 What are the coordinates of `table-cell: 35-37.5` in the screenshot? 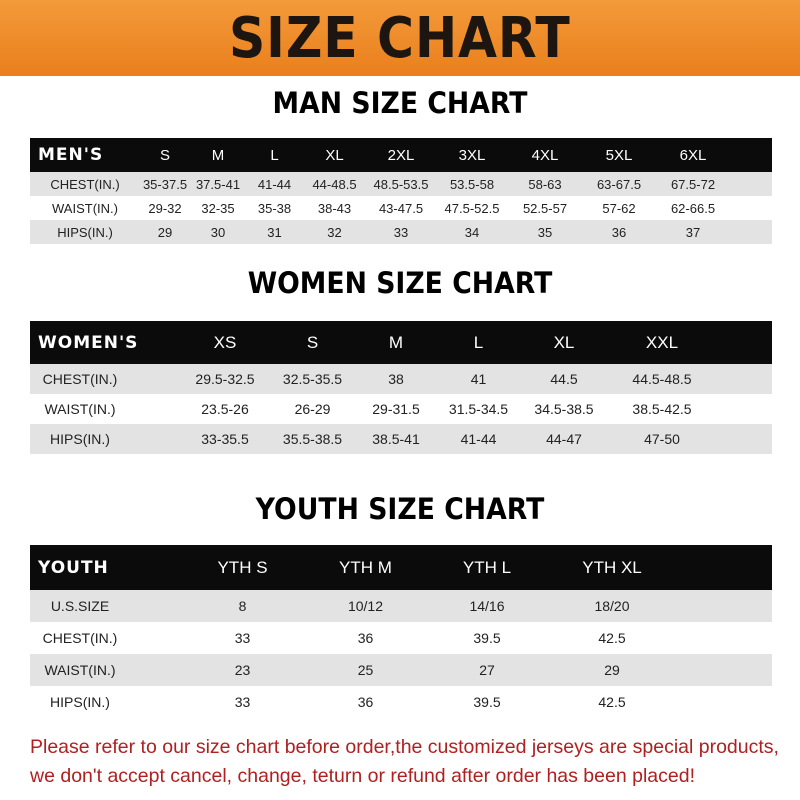 It's located at (165, 184).